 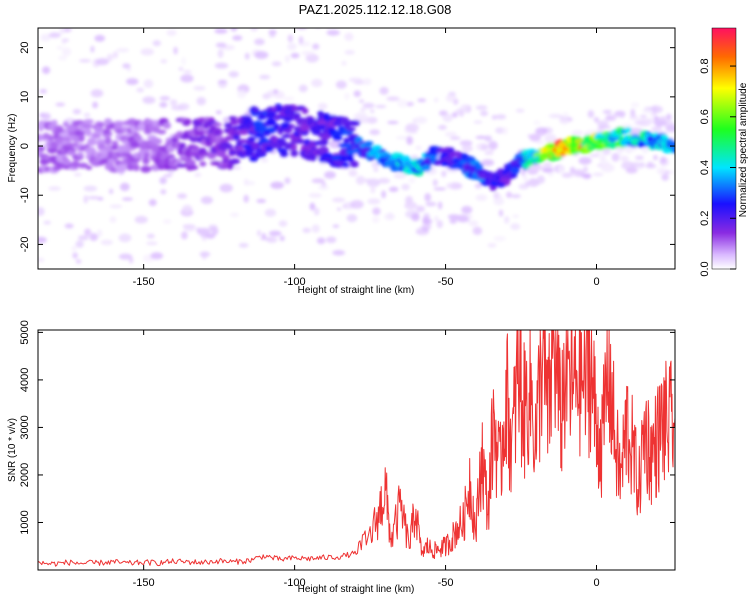 What do you see at coordinates (596, 282) in the screenshot?
I see `spectrogram-xtick-label: 0` at bounding box center [596, 282].